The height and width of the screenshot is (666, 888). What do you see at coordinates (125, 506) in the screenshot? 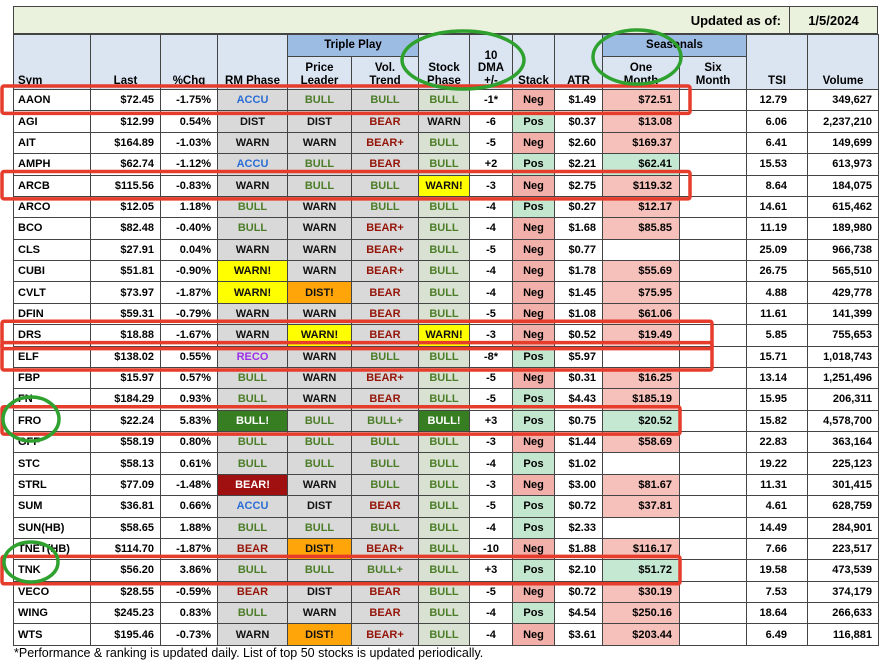
I see `cell-last: $36.81` at bounding box center [125, 506].